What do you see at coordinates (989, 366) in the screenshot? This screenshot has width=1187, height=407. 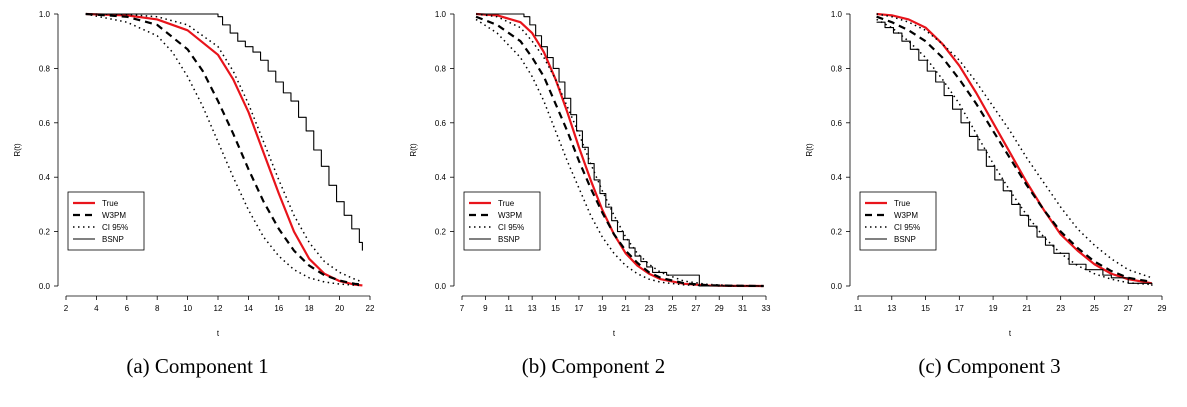 I see `caption-component-3: (c) Component 3` at bounding box center [989, 366].